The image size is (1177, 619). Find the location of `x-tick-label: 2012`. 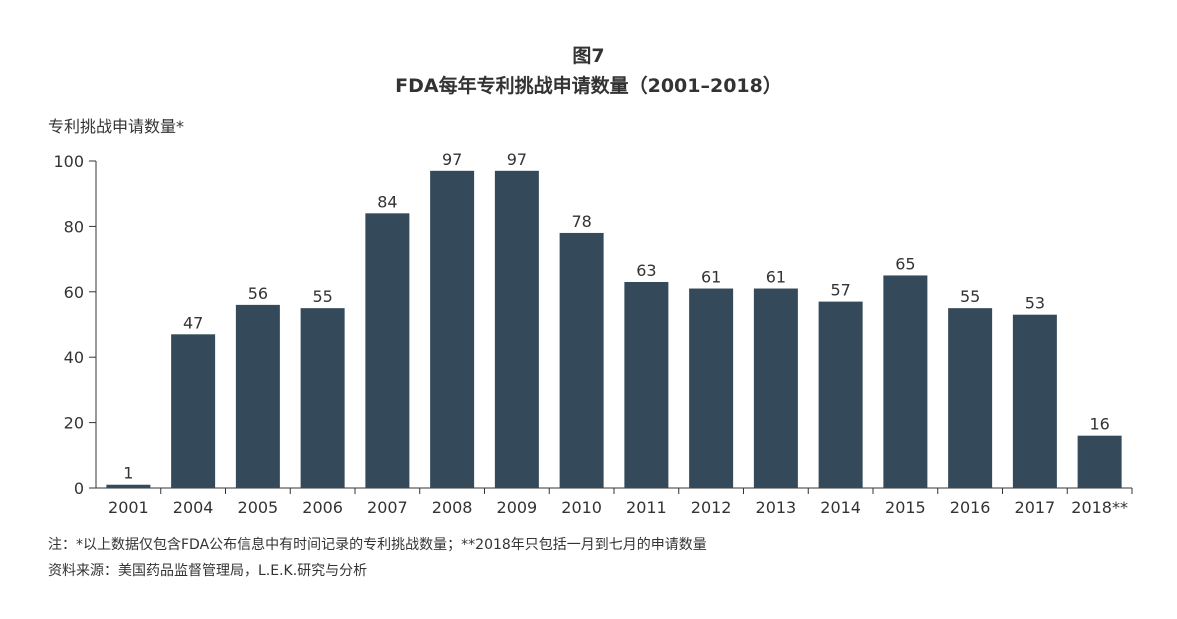

x-tick-label: 2012 is located at coordinates (711, 507).